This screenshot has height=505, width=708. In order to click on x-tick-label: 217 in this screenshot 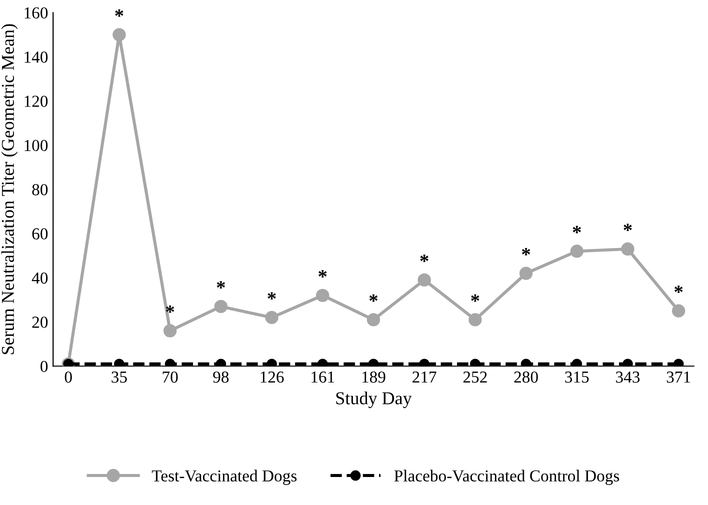, I will do `click(424, 377)`.